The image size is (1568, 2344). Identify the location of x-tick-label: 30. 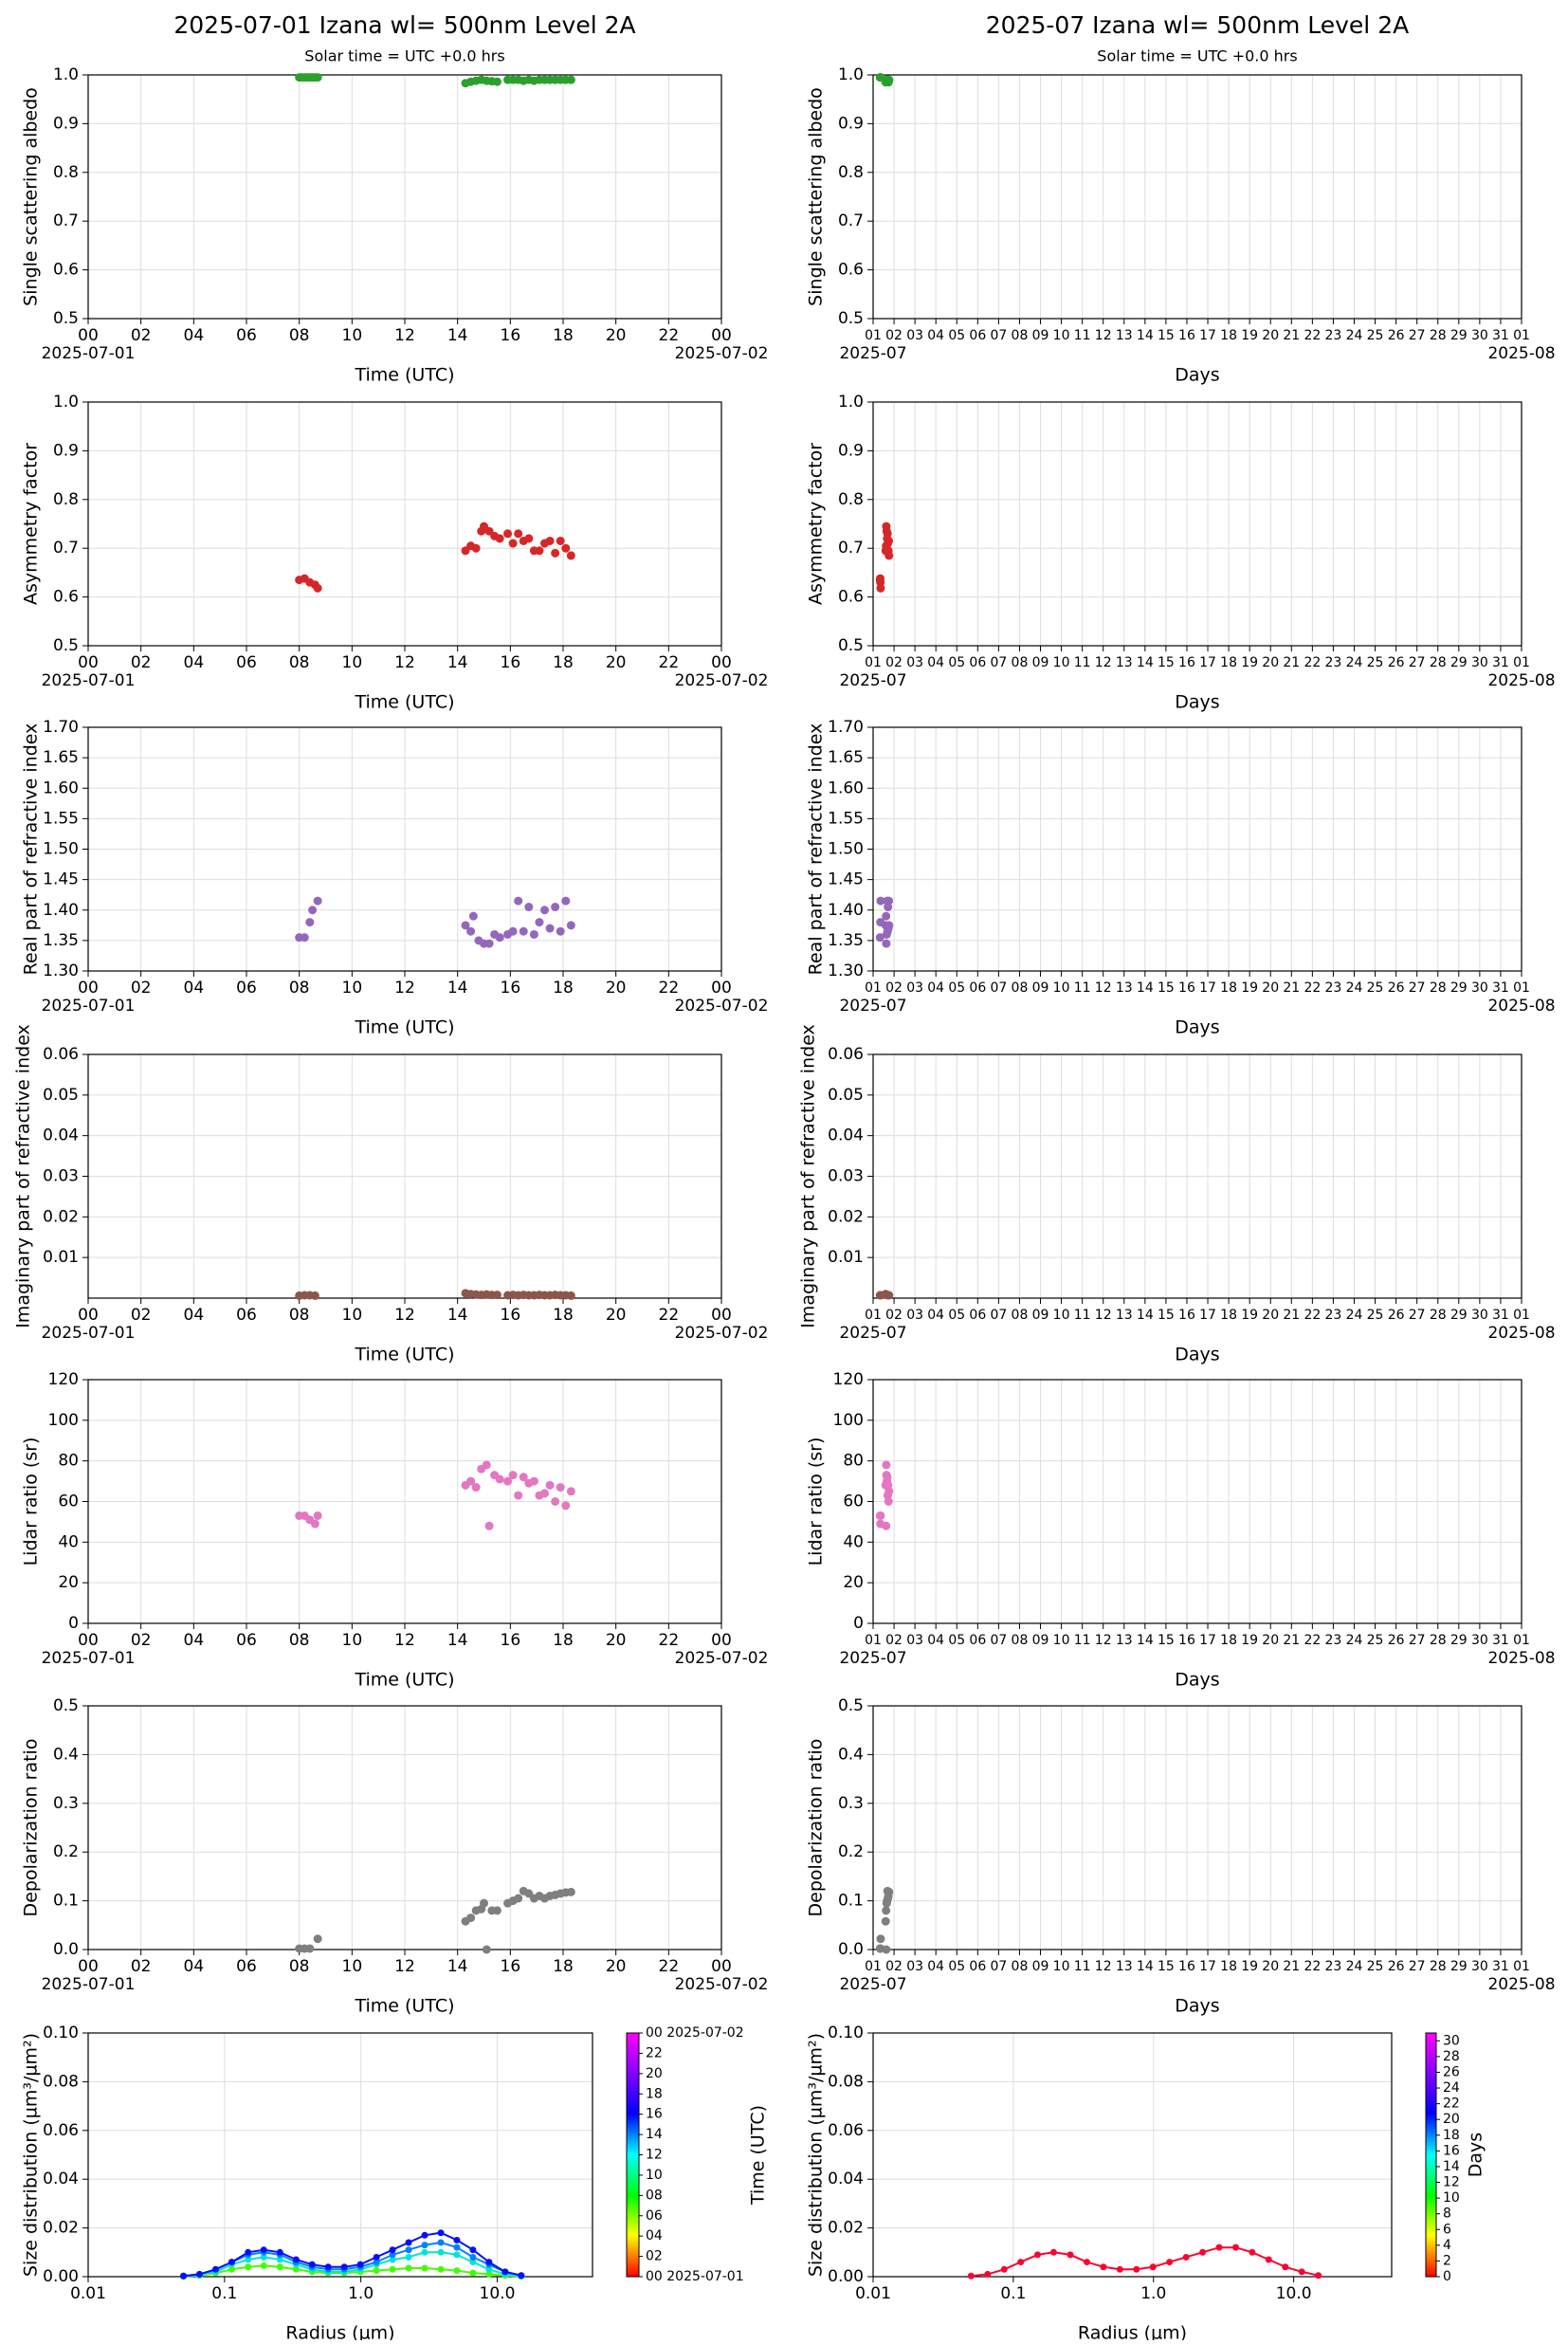
(1479, 1315).